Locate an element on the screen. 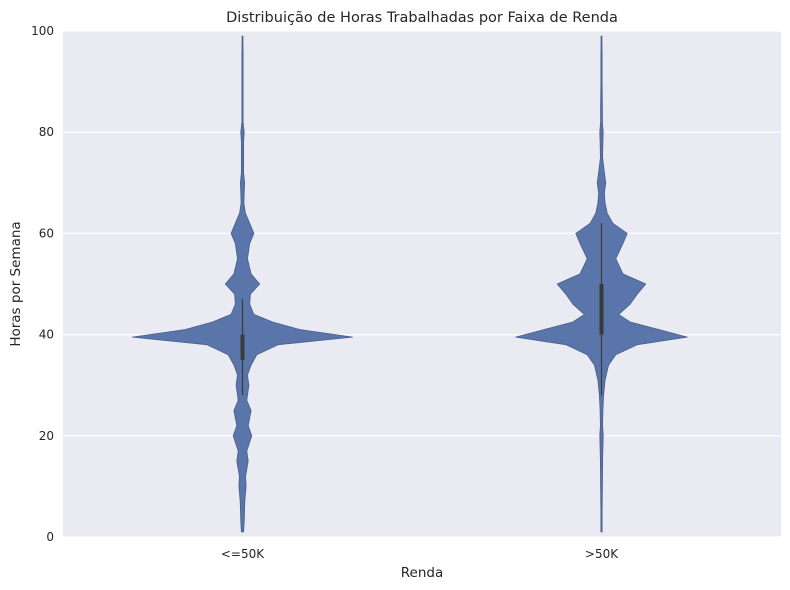 The height and width of the screenshot is (590, 790). y-tick-label: 40 is located at coordinates (46, 335).